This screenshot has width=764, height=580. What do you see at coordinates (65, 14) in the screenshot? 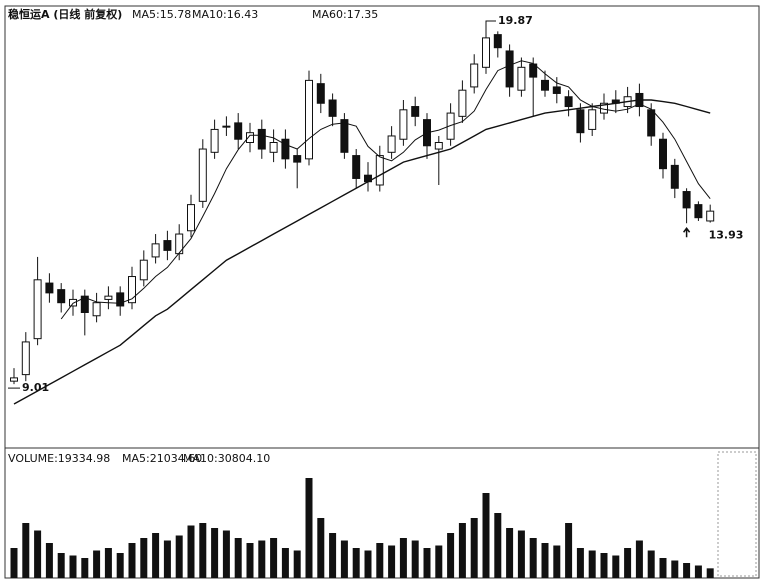
I see `chart-title: 稳恒运A (日线 前复权)` at bounding box center [65, 14].